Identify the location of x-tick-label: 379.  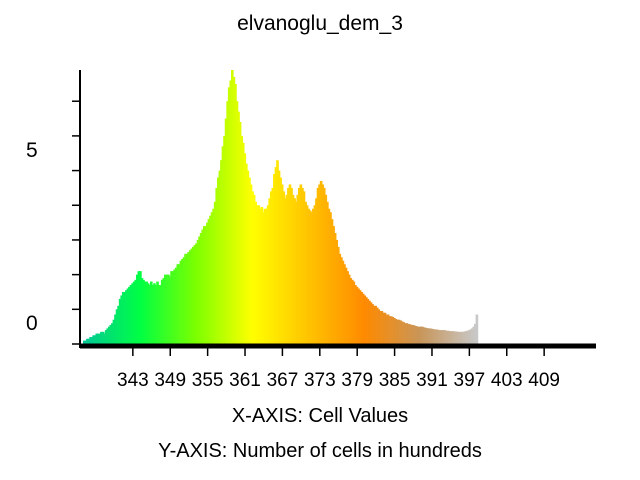
(357, 380).